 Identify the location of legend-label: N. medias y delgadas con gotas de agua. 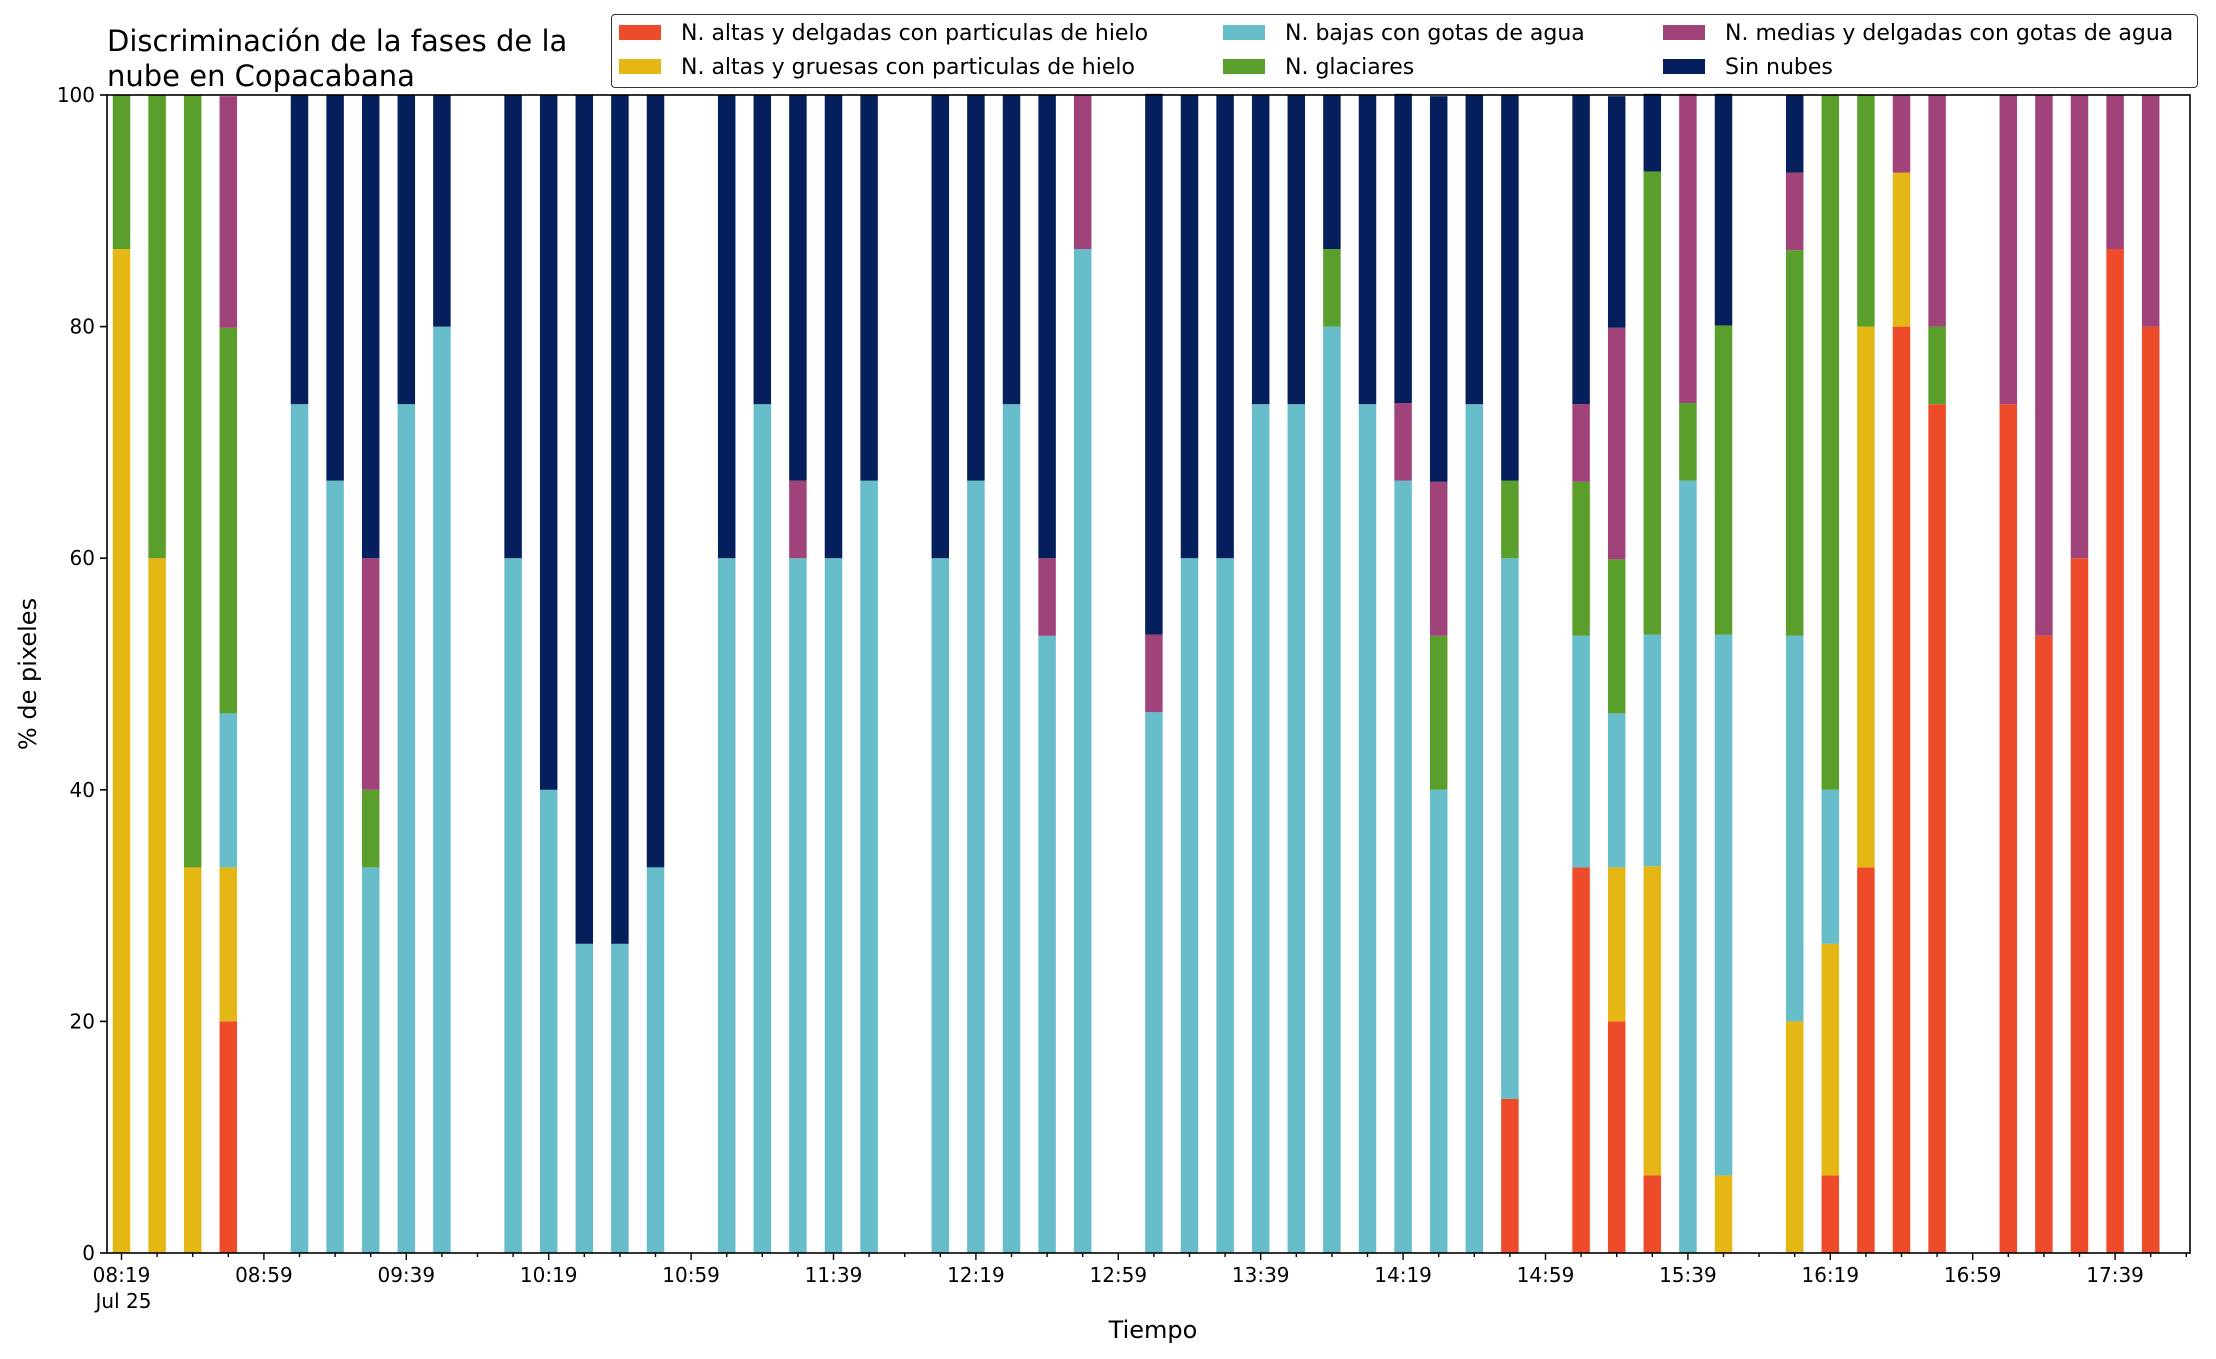
(1949, 33).